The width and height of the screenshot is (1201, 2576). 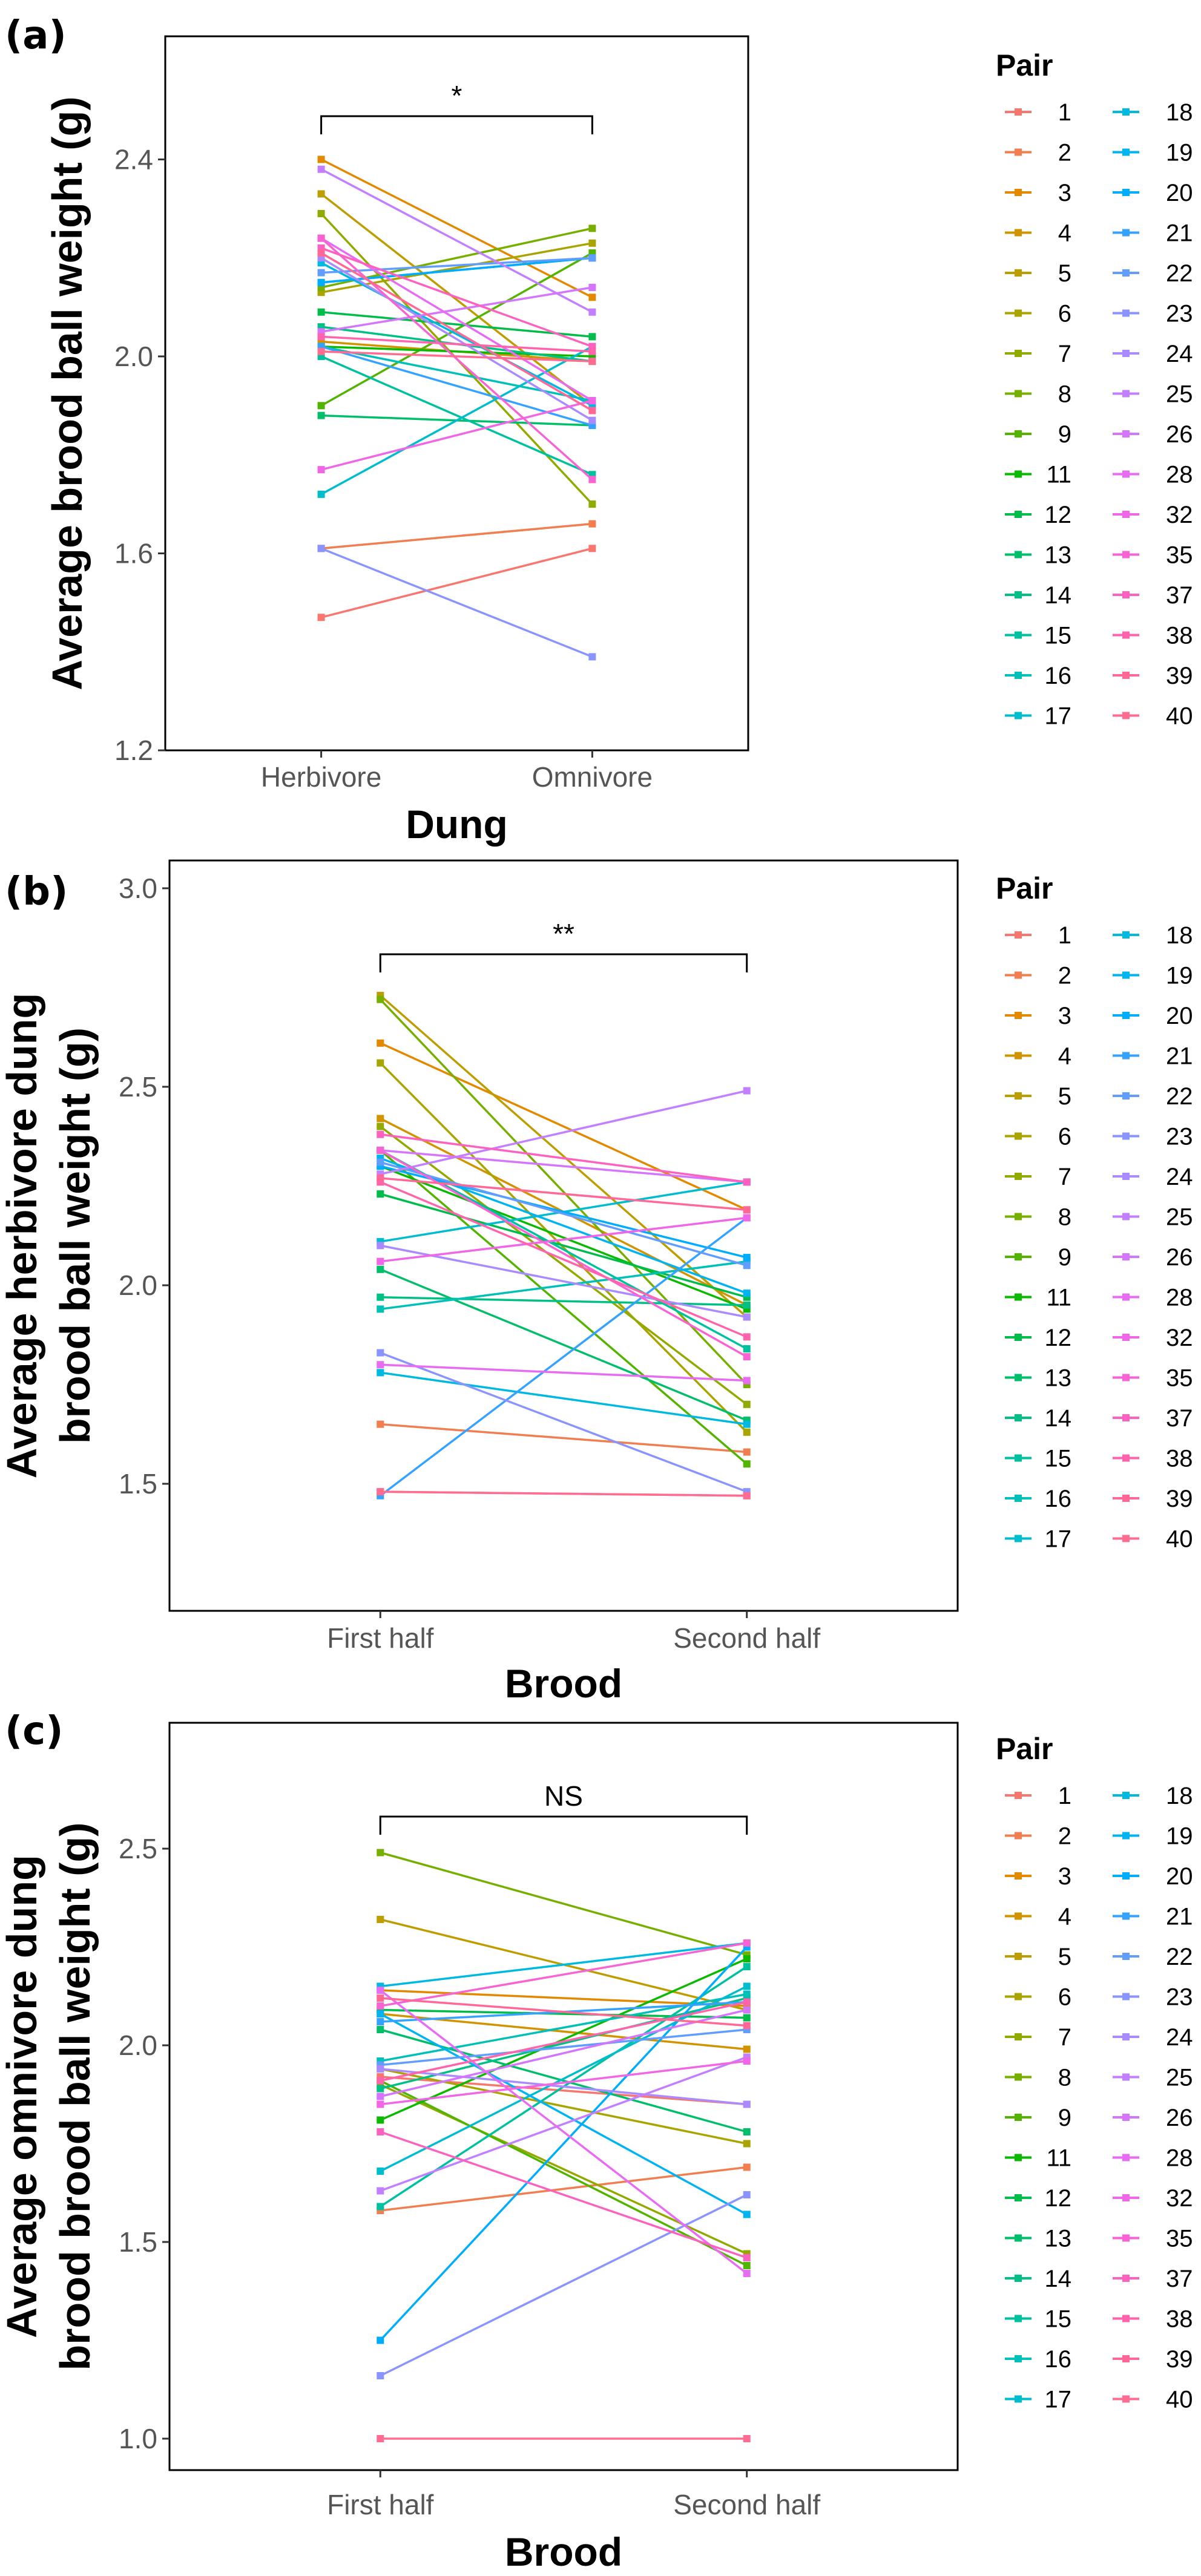 I want to click on legend-item: 40, so click(x=1153, y=2400).